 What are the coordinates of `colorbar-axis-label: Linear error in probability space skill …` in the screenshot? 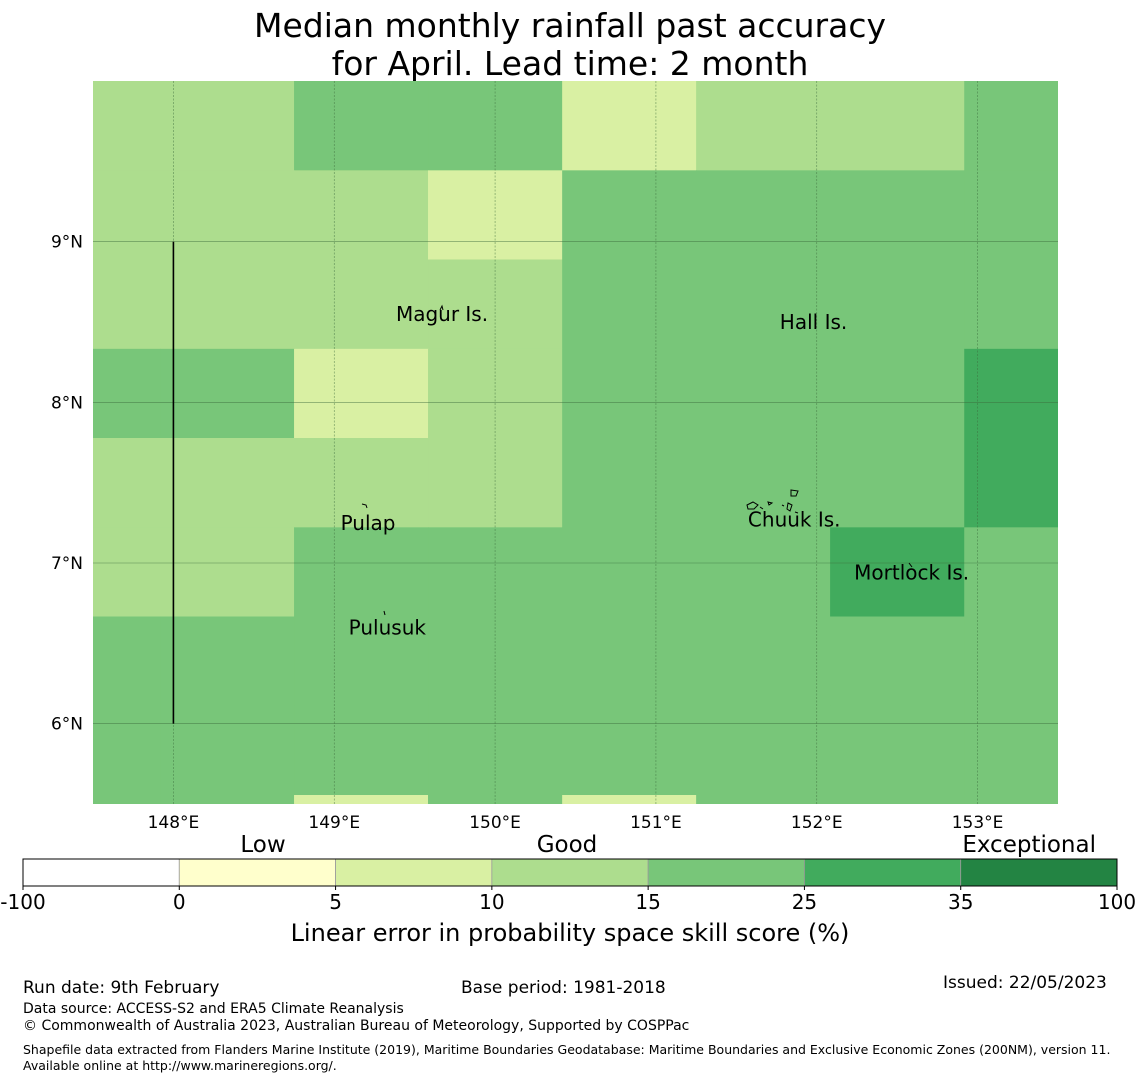 It's located at (570, 933).